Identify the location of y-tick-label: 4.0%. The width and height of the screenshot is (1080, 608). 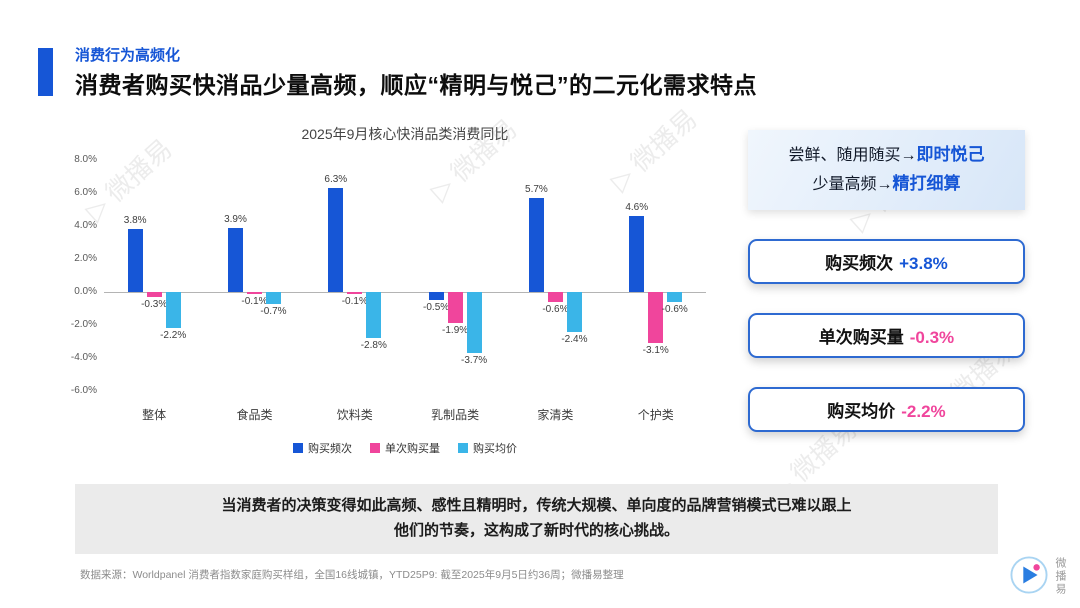
(85, 225).